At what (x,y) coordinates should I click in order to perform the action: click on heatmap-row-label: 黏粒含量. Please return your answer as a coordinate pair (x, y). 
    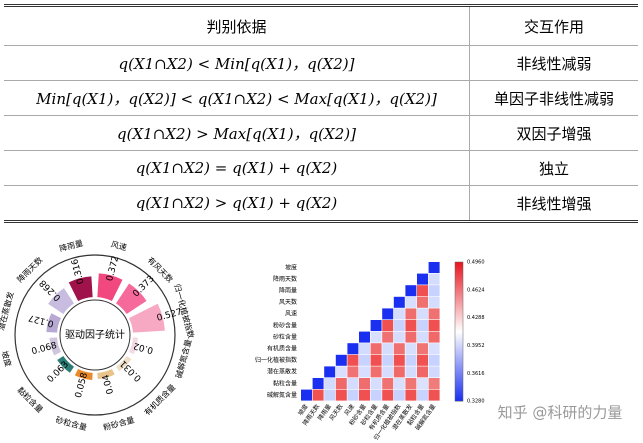
    Looking at the image, I should click on (285, 383).